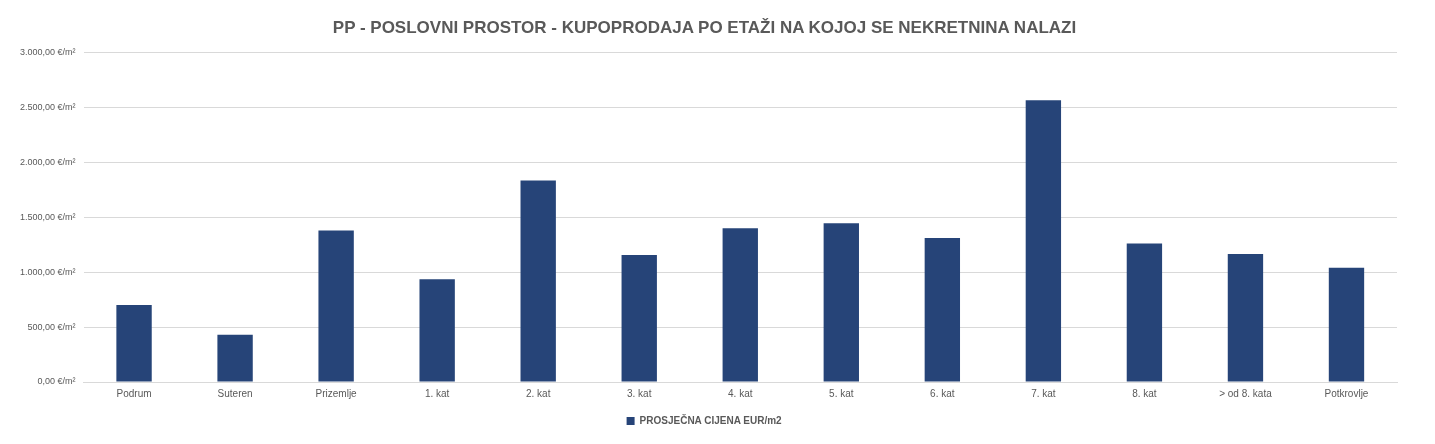 This screenshot has width=1435, height=444. What do you see at coordinates (235, 393) in the screenshot?
I see `x-tick-label: Suteren` at bounding box center [235, 393].